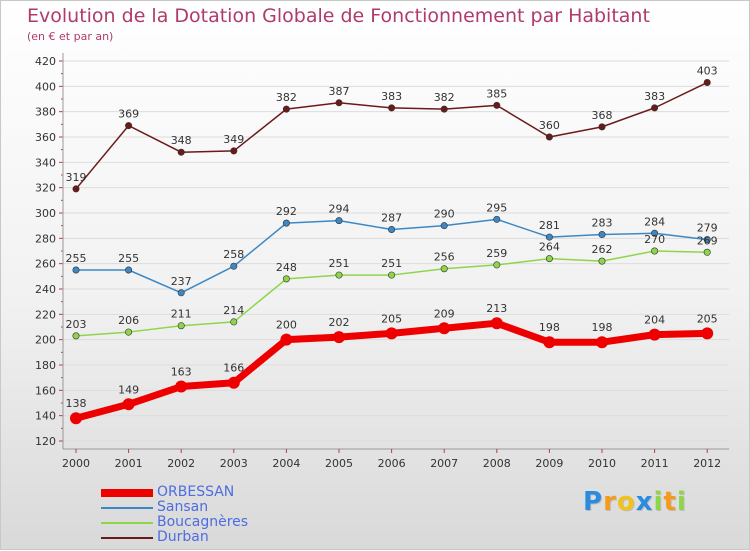 The height and width of the screenshot is (551, 750). What do you see at coordinates (654, 239) in the screenshot?
I see `data-label: 270` at bounding box center [654, 239].